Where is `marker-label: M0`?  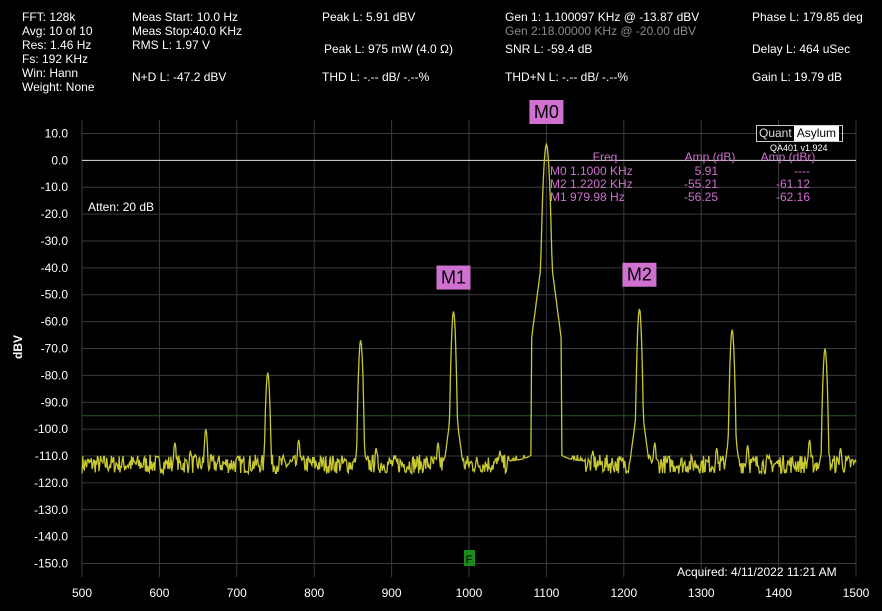
marker-label: M0 is located at coordinates (546, 112).